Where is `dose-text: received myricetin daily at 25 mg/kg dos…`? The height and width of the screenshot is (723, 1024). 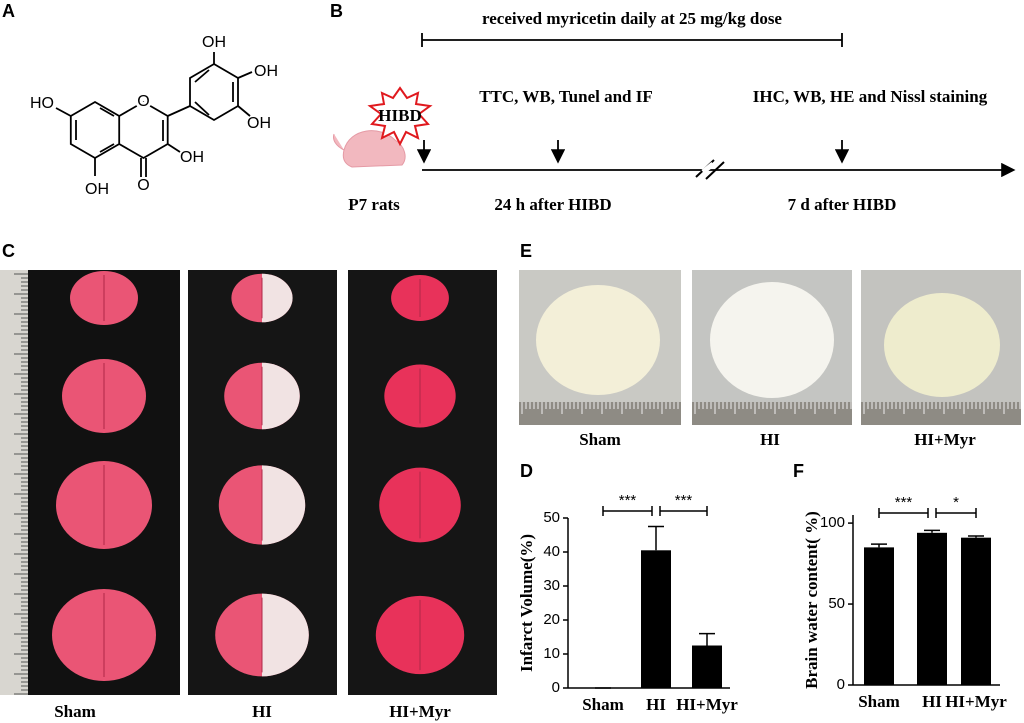
dose-text: received myricetin daily at 25 mg/kg dos… is located at coordinates (632, 18).